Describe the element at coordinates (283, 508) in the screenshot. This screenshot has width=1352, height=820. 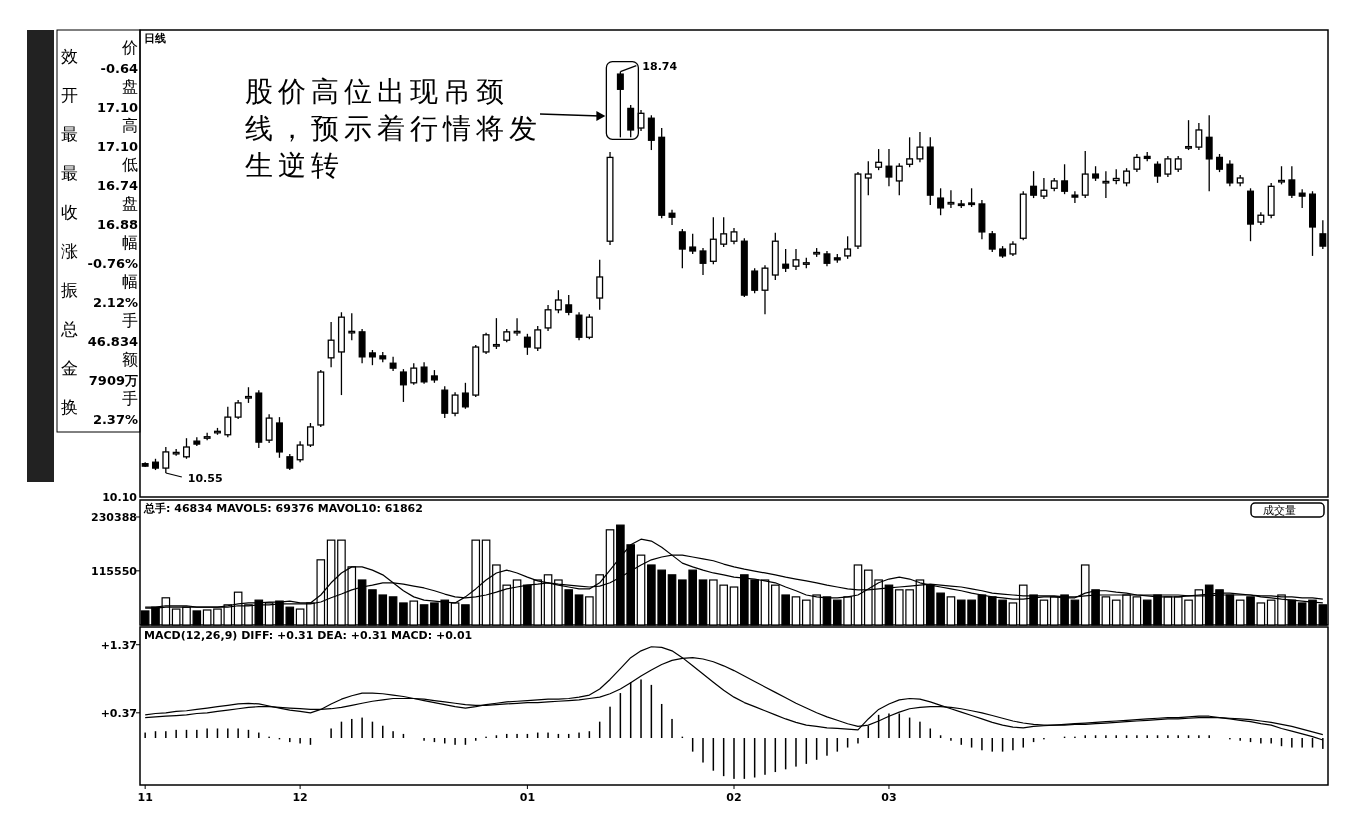
I see `chart-title: 总手: 46834 MAVOL5: 69376 MAVOL10: 61862` at that location.